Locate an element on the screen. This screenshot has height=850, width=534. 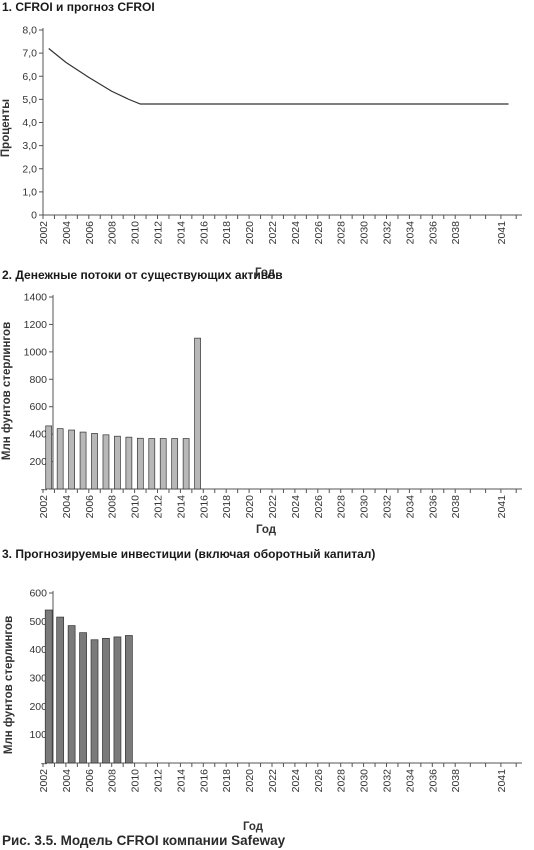
chart1-x-axis-label: Год is located at coordinates (265, 273).